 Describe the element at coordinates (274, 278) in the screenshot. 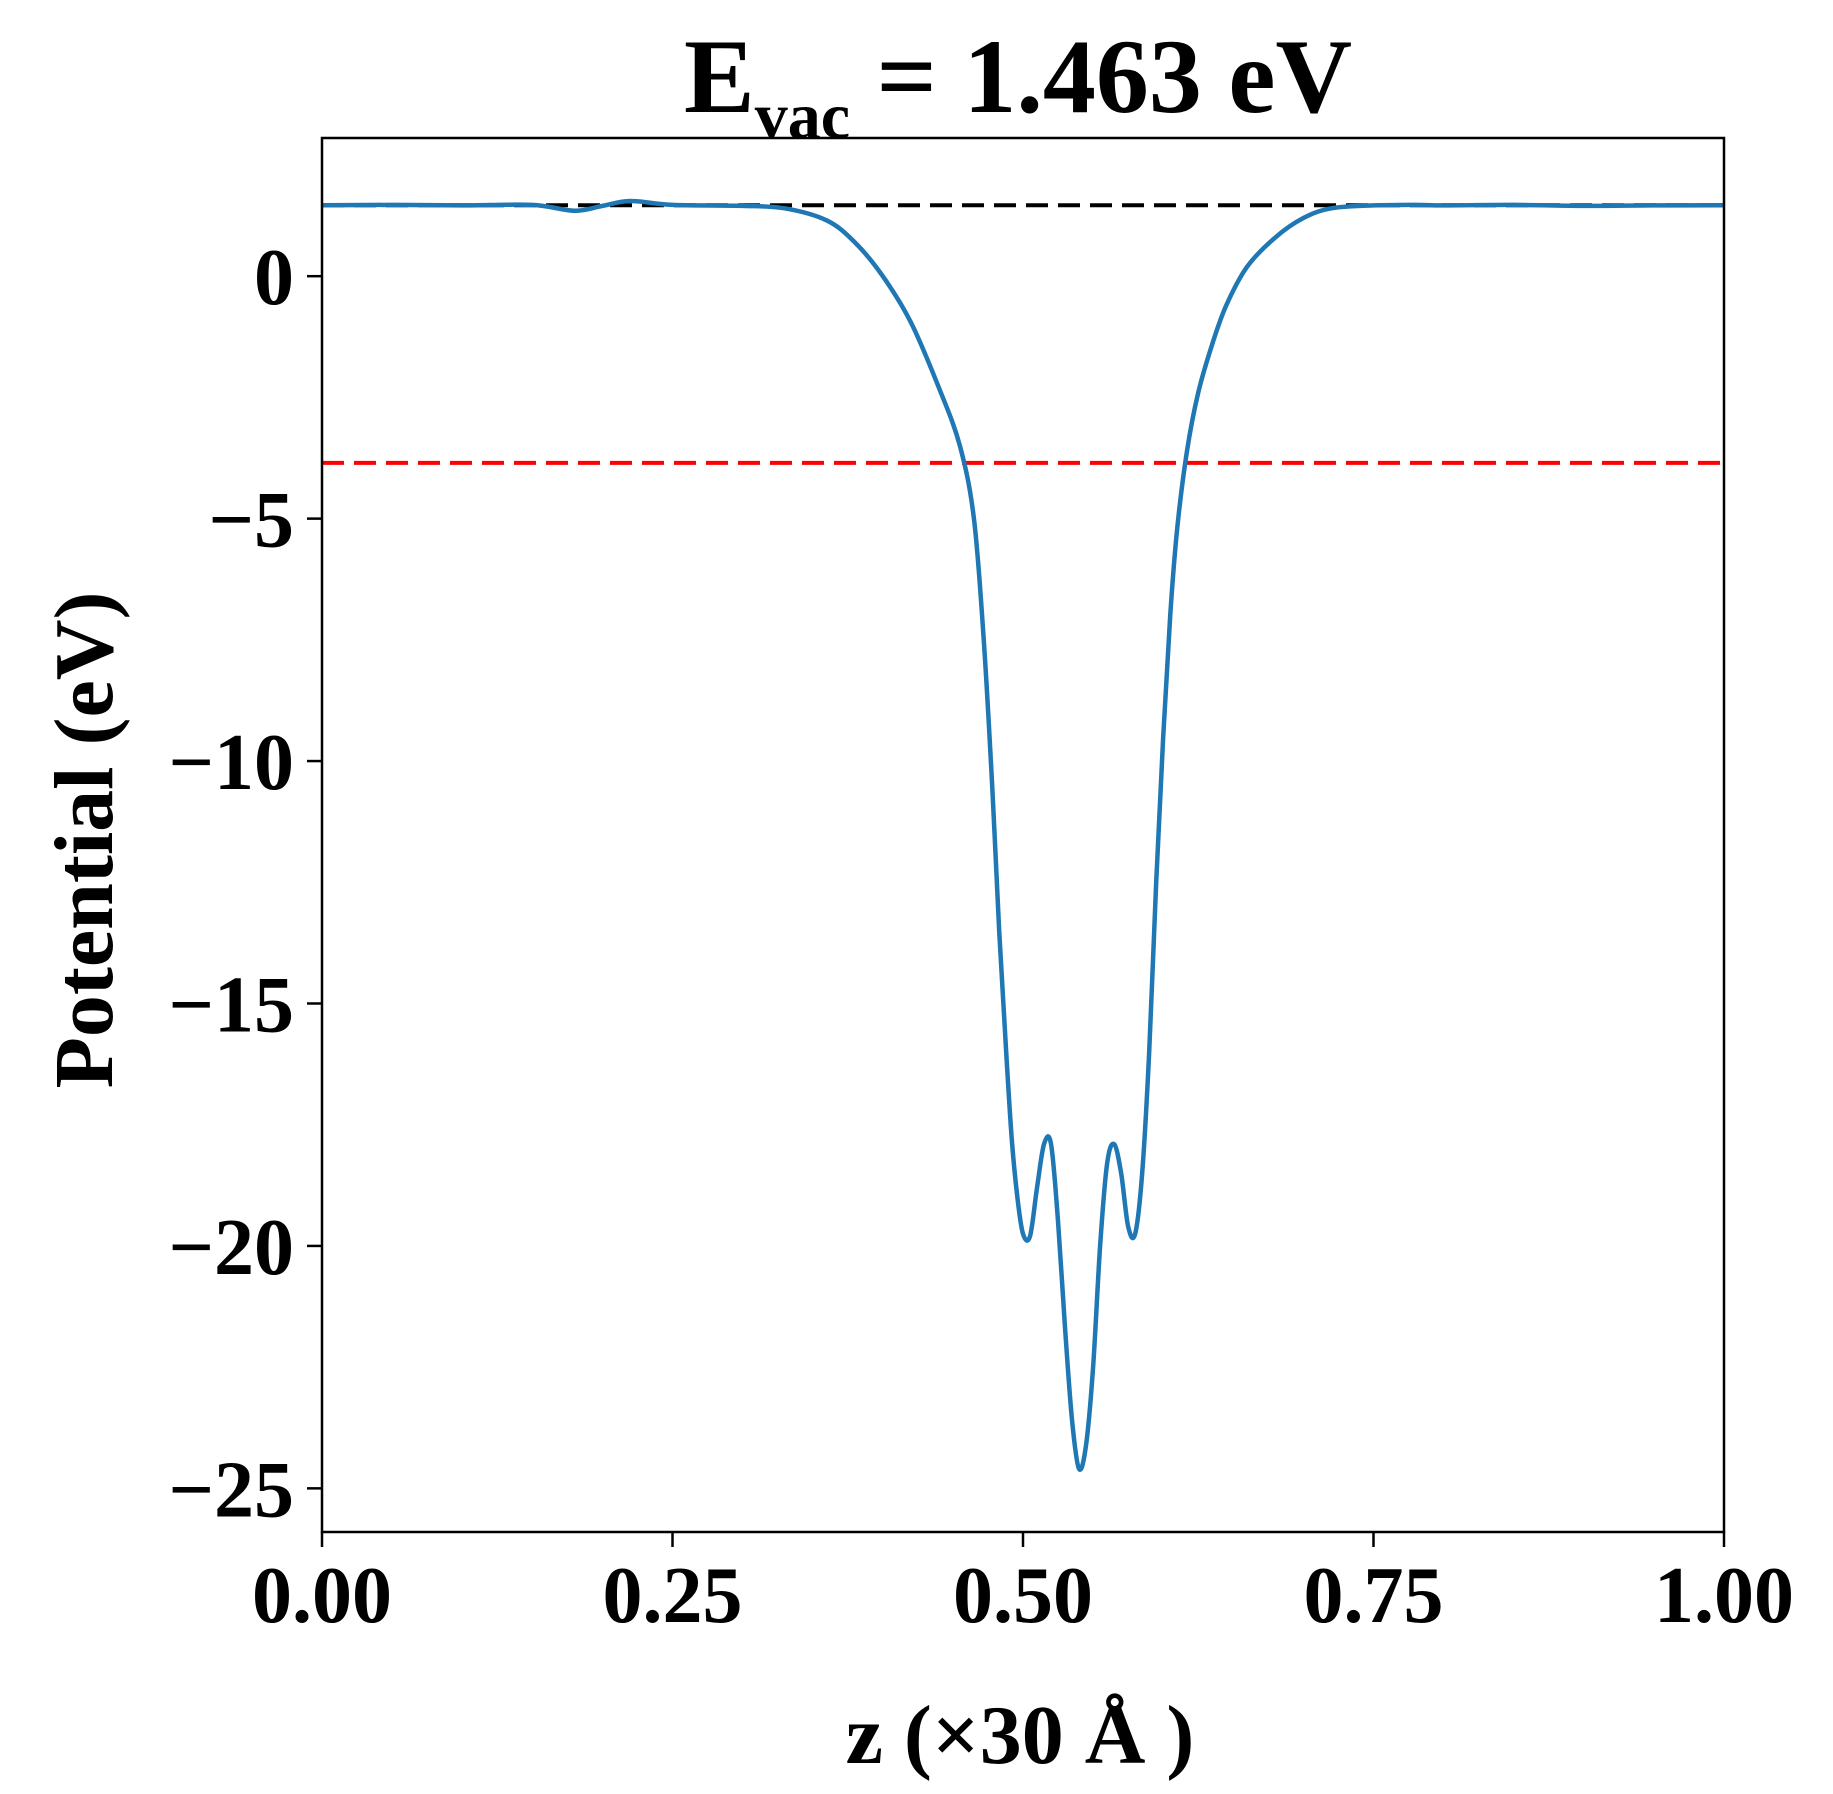

I see `y-tick-label: 0` at that location.